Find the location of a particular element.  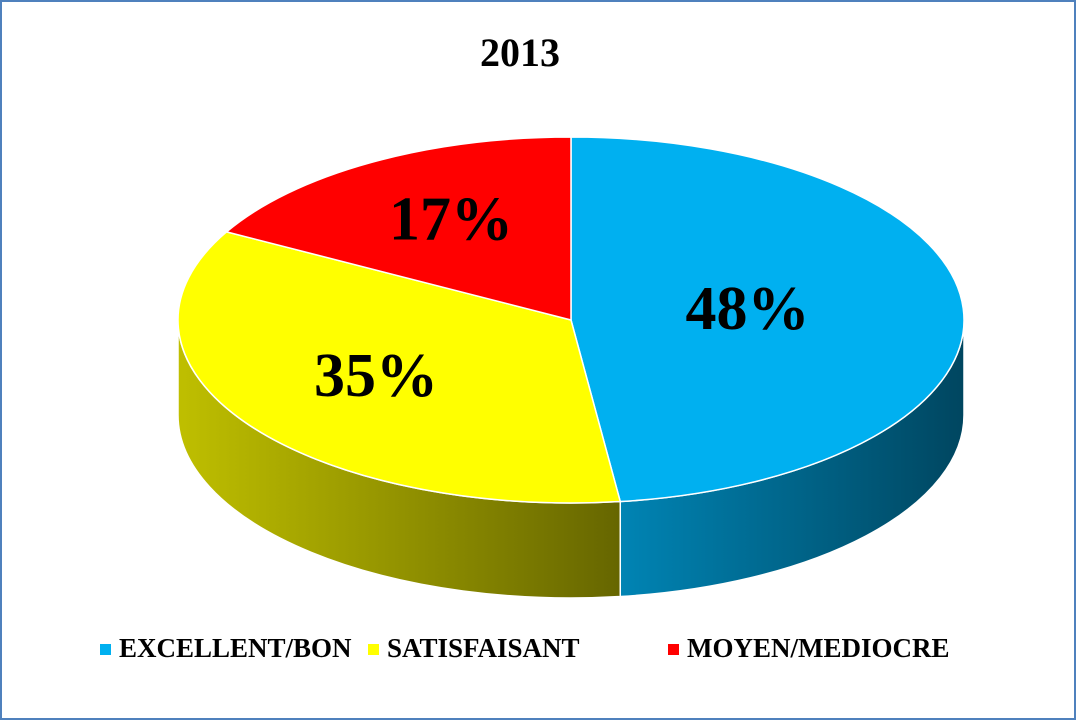

chart-title: 2013 is located at coordinates (520, 52).